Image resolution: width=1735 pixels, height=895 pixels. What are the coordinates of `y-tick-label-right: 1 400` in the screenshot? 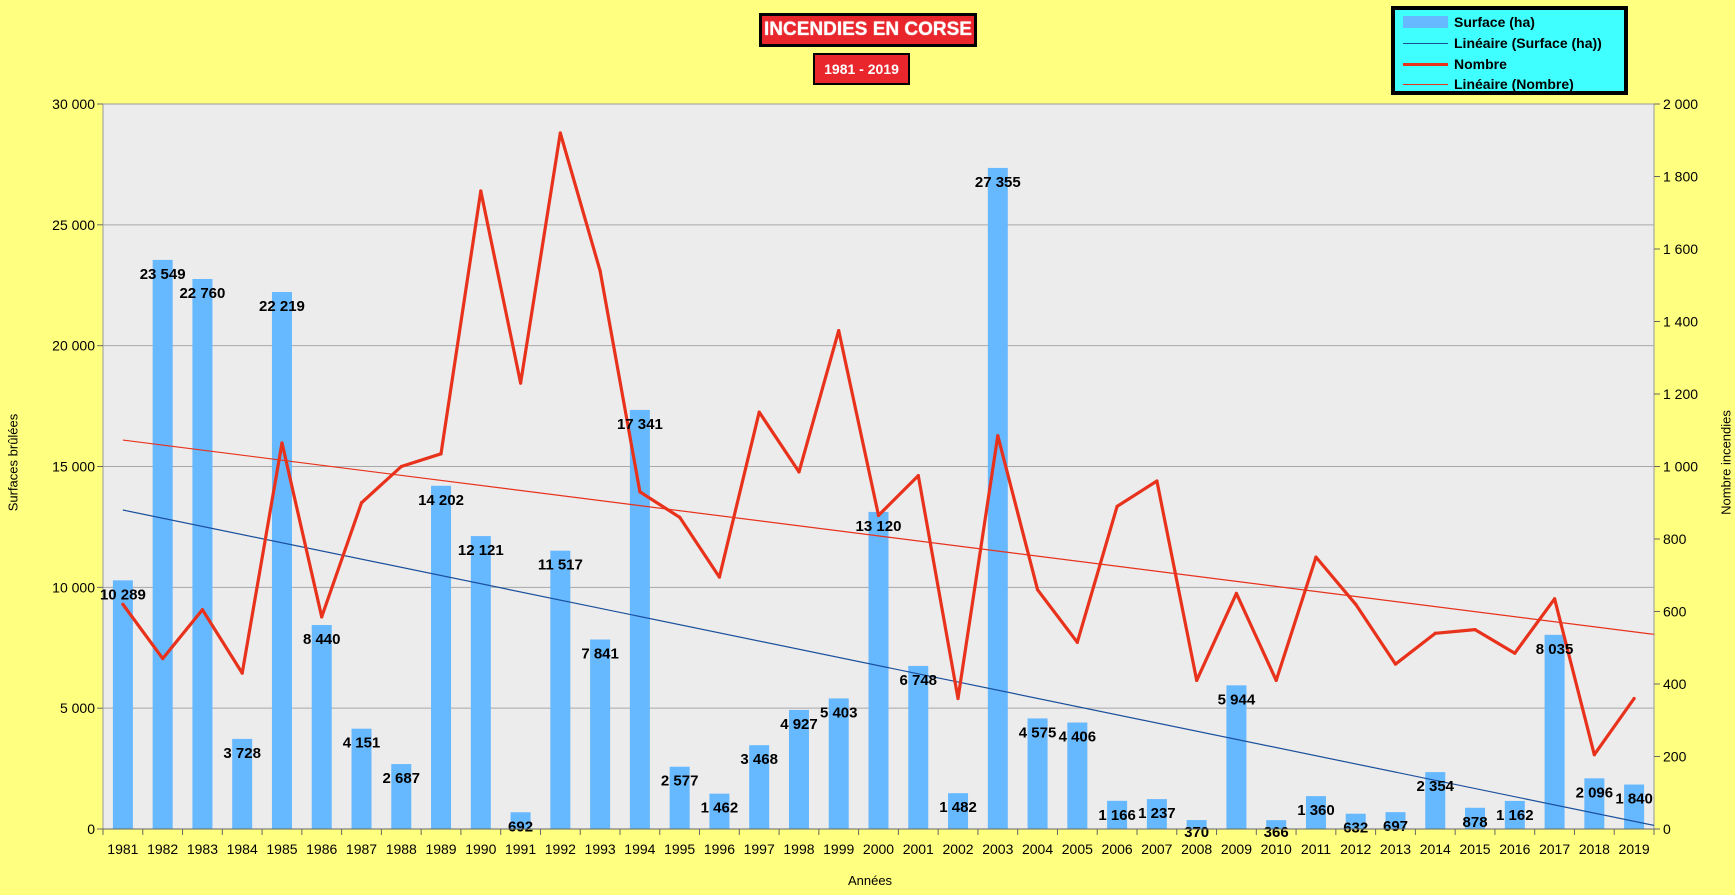 It's located at (1680, 322).